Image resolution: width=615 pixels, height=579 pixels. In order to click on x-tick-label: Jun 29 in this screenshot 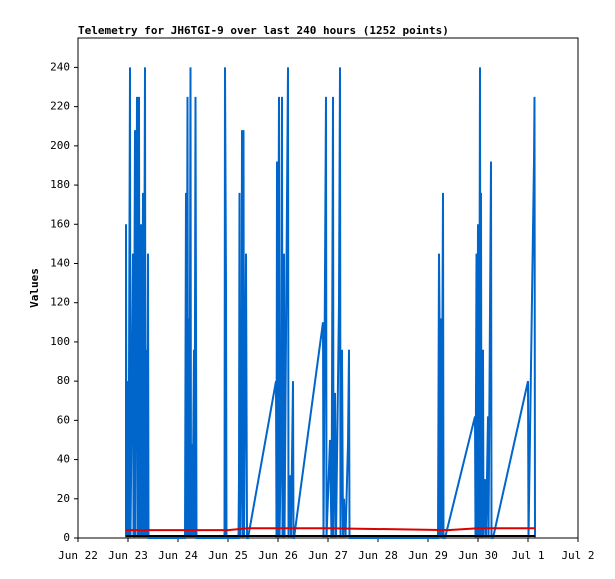, I will do `click(428, 555)`.